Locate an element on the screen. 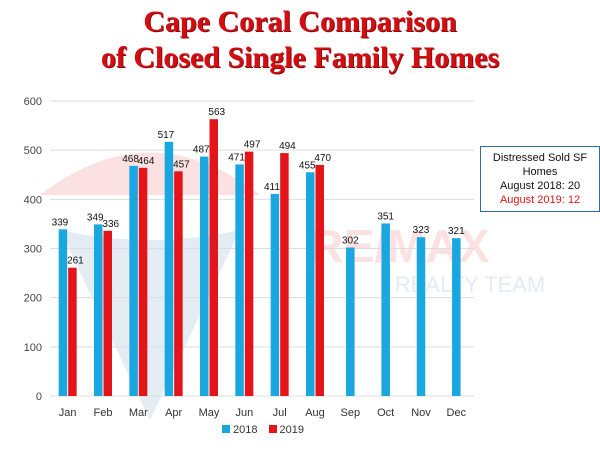 This screenshot has width=600, height=450. bar-2018-jan is located at coordinates (63, 312).